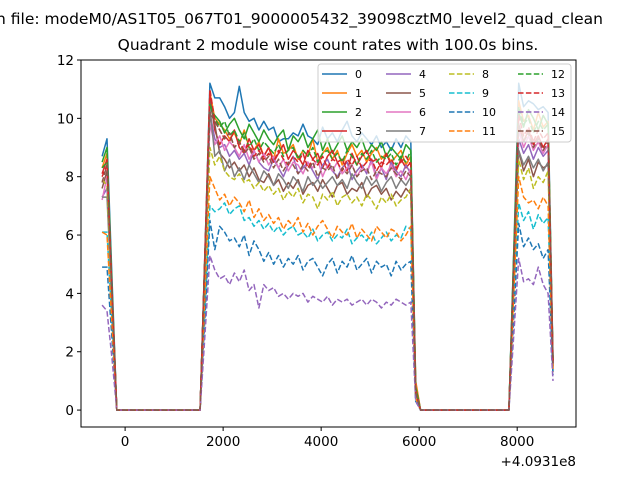 This screenshot has width=640, height=480. I want to click on legend-label: 14, so click(558, 112).